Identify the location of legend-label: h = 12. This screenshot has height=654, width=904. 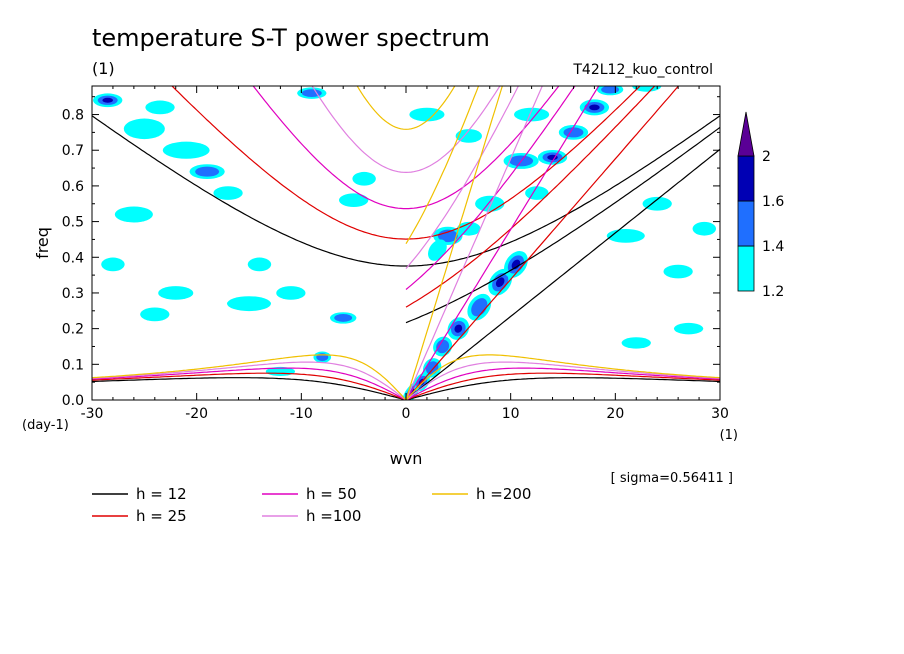
(161, 494).